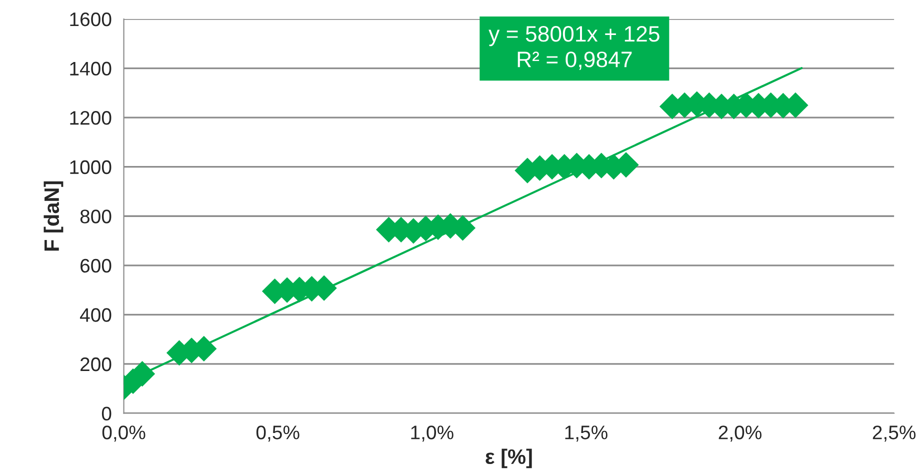 The image size is (917, 475). Describe the element at coordinates (91, 69) in the screenshot. I see `y-tick-label: 1400` at that location.